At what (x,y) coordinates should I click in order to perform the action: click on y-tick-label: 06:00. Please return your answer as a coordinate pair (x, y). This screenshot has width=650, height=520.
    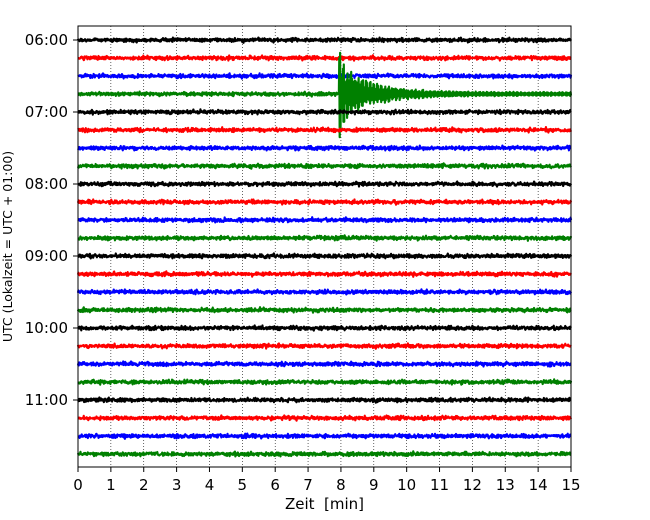
    Looking at the image, I should click on (46, 40).